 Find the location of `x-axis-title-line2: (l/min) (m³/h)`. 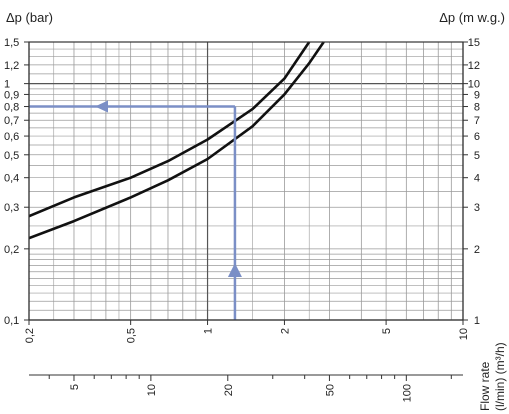

x-axis-title-line2: (l/min) (m³/h) is located at coordinates (500, 376).